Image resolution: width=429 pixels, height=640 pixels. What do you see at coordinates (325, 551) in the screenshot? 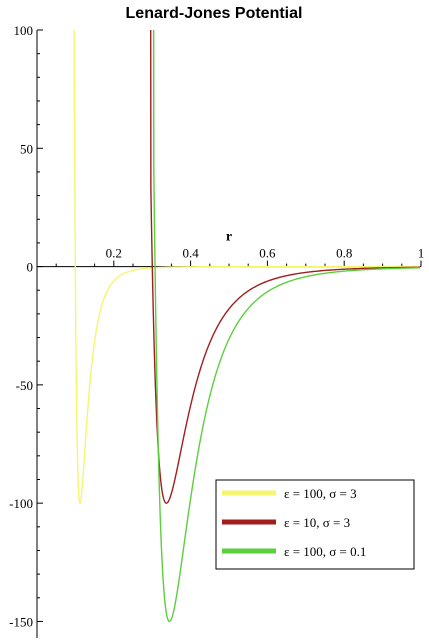
I see `legend-label-3: ε = 100, σ = 0.1` at bounding box center [325, 551].